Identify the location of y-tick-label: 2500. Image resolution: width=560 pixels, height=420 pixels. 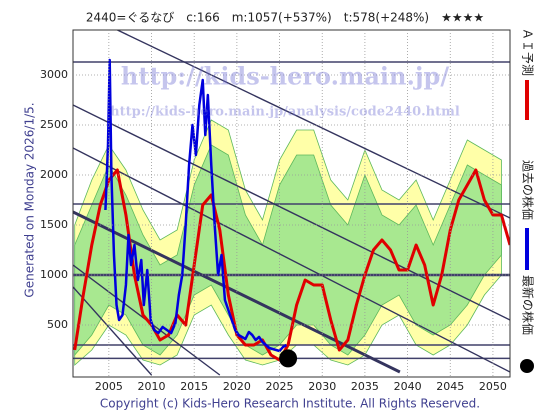
(54, 124).